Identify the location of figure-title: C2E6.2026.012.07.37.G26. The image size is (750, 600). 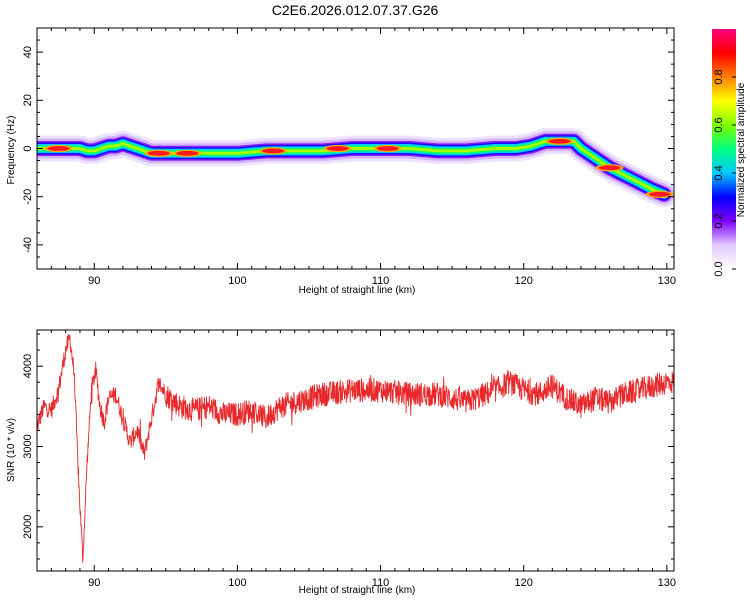
(355, 10).